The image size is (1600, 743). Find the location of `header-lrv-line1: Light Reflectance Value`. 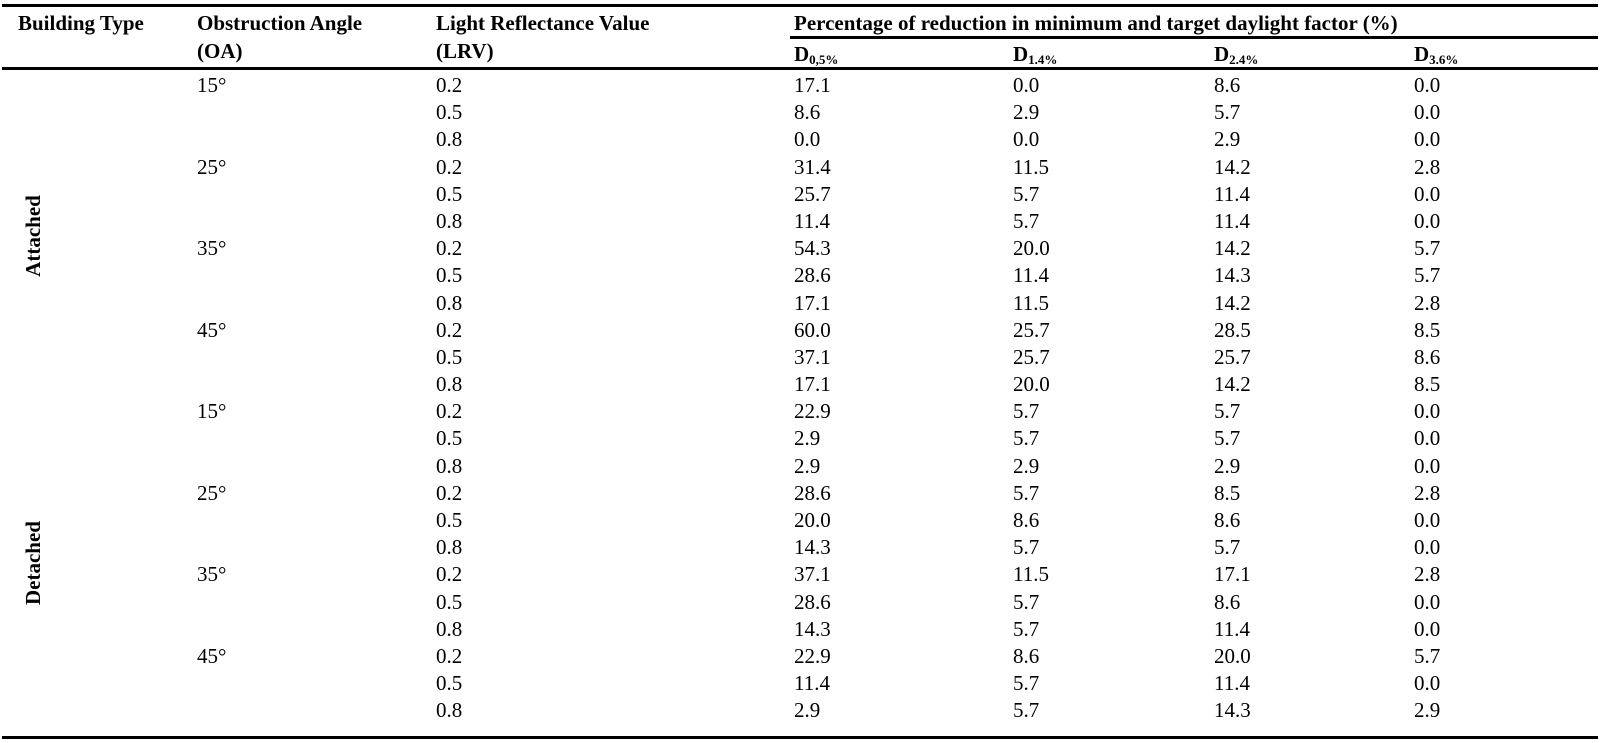

header-lrv-line1: Light Reflectance Value is located at coordinates (543, 23).